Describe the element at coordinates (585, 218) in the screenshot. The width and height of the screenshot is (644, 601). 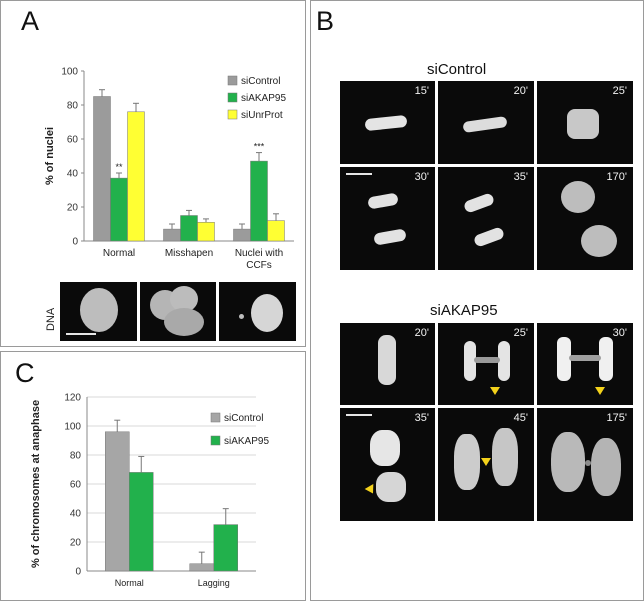
I see `frame-control-6: 170'` at that location.